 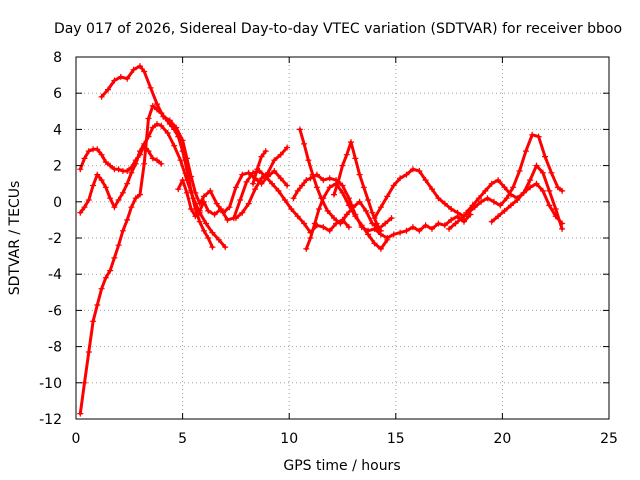 What do you see at coordinates (57, 130) in the screenshot?
I see `y-tick-label: 4` at bounding box center [57, 130].